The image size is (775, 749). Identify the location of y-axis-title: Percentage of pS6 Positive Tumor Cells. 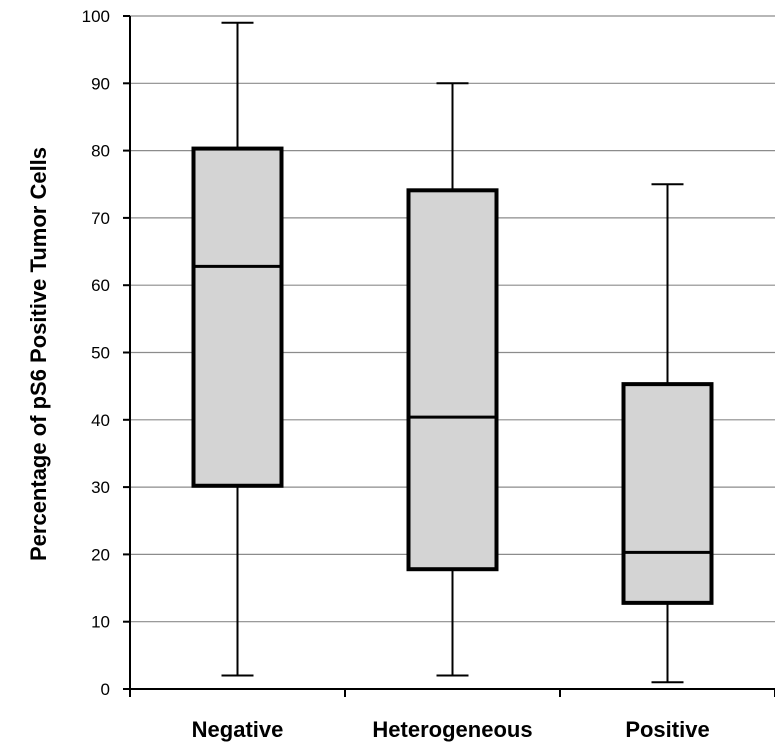
(38, 354).